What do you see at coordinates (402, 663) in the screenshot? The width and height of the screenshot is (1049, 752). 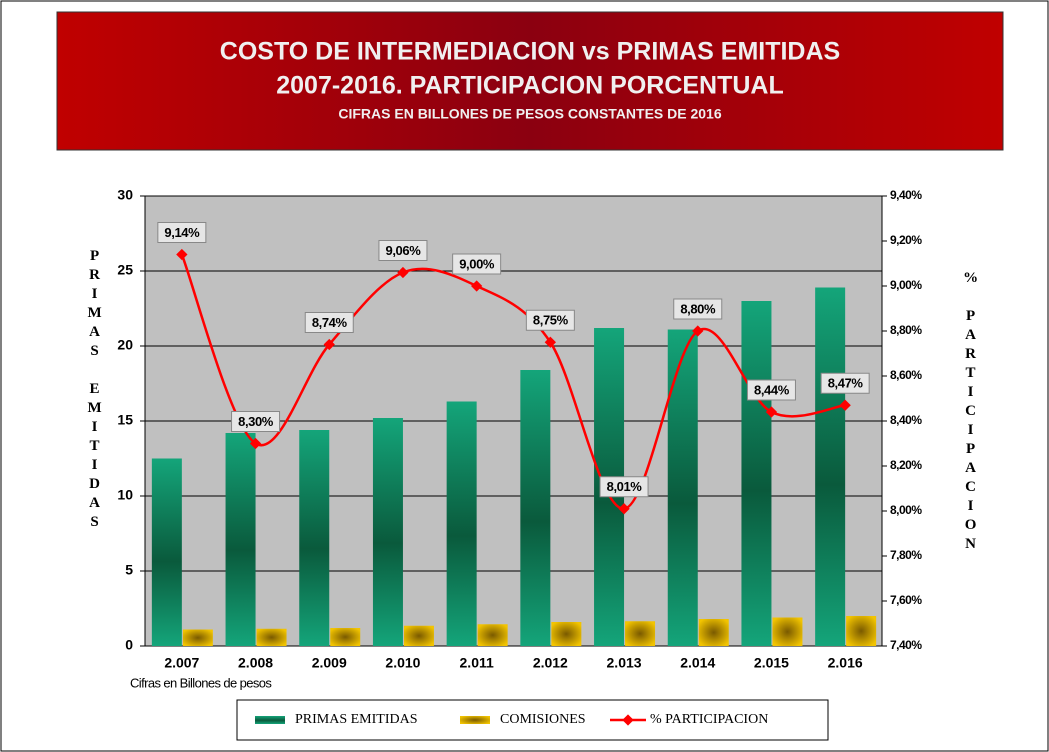 I see `x-tick-label: 2.010` at bounding box center [402, 663].